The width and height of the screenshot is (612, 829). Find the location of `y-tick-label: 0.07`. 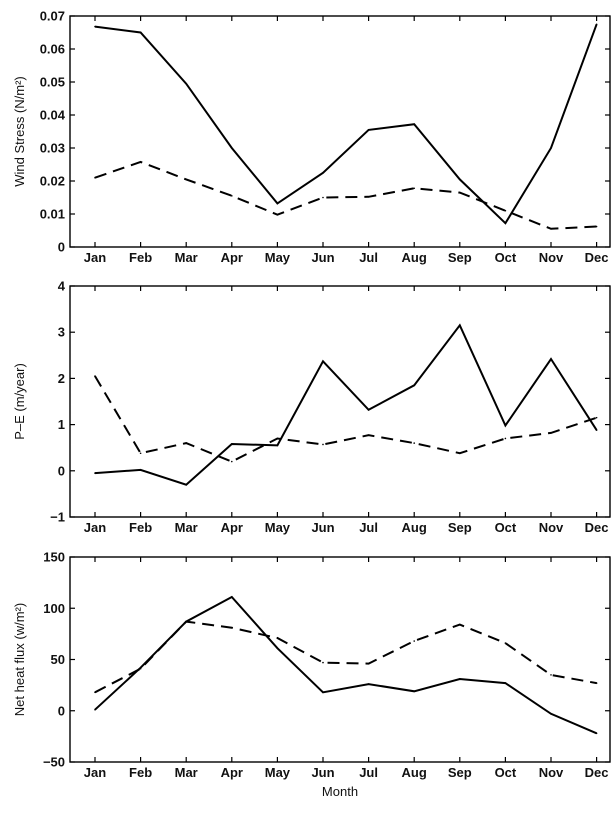

y-tick-label: 0.07 is located at coordinates (52, 16).